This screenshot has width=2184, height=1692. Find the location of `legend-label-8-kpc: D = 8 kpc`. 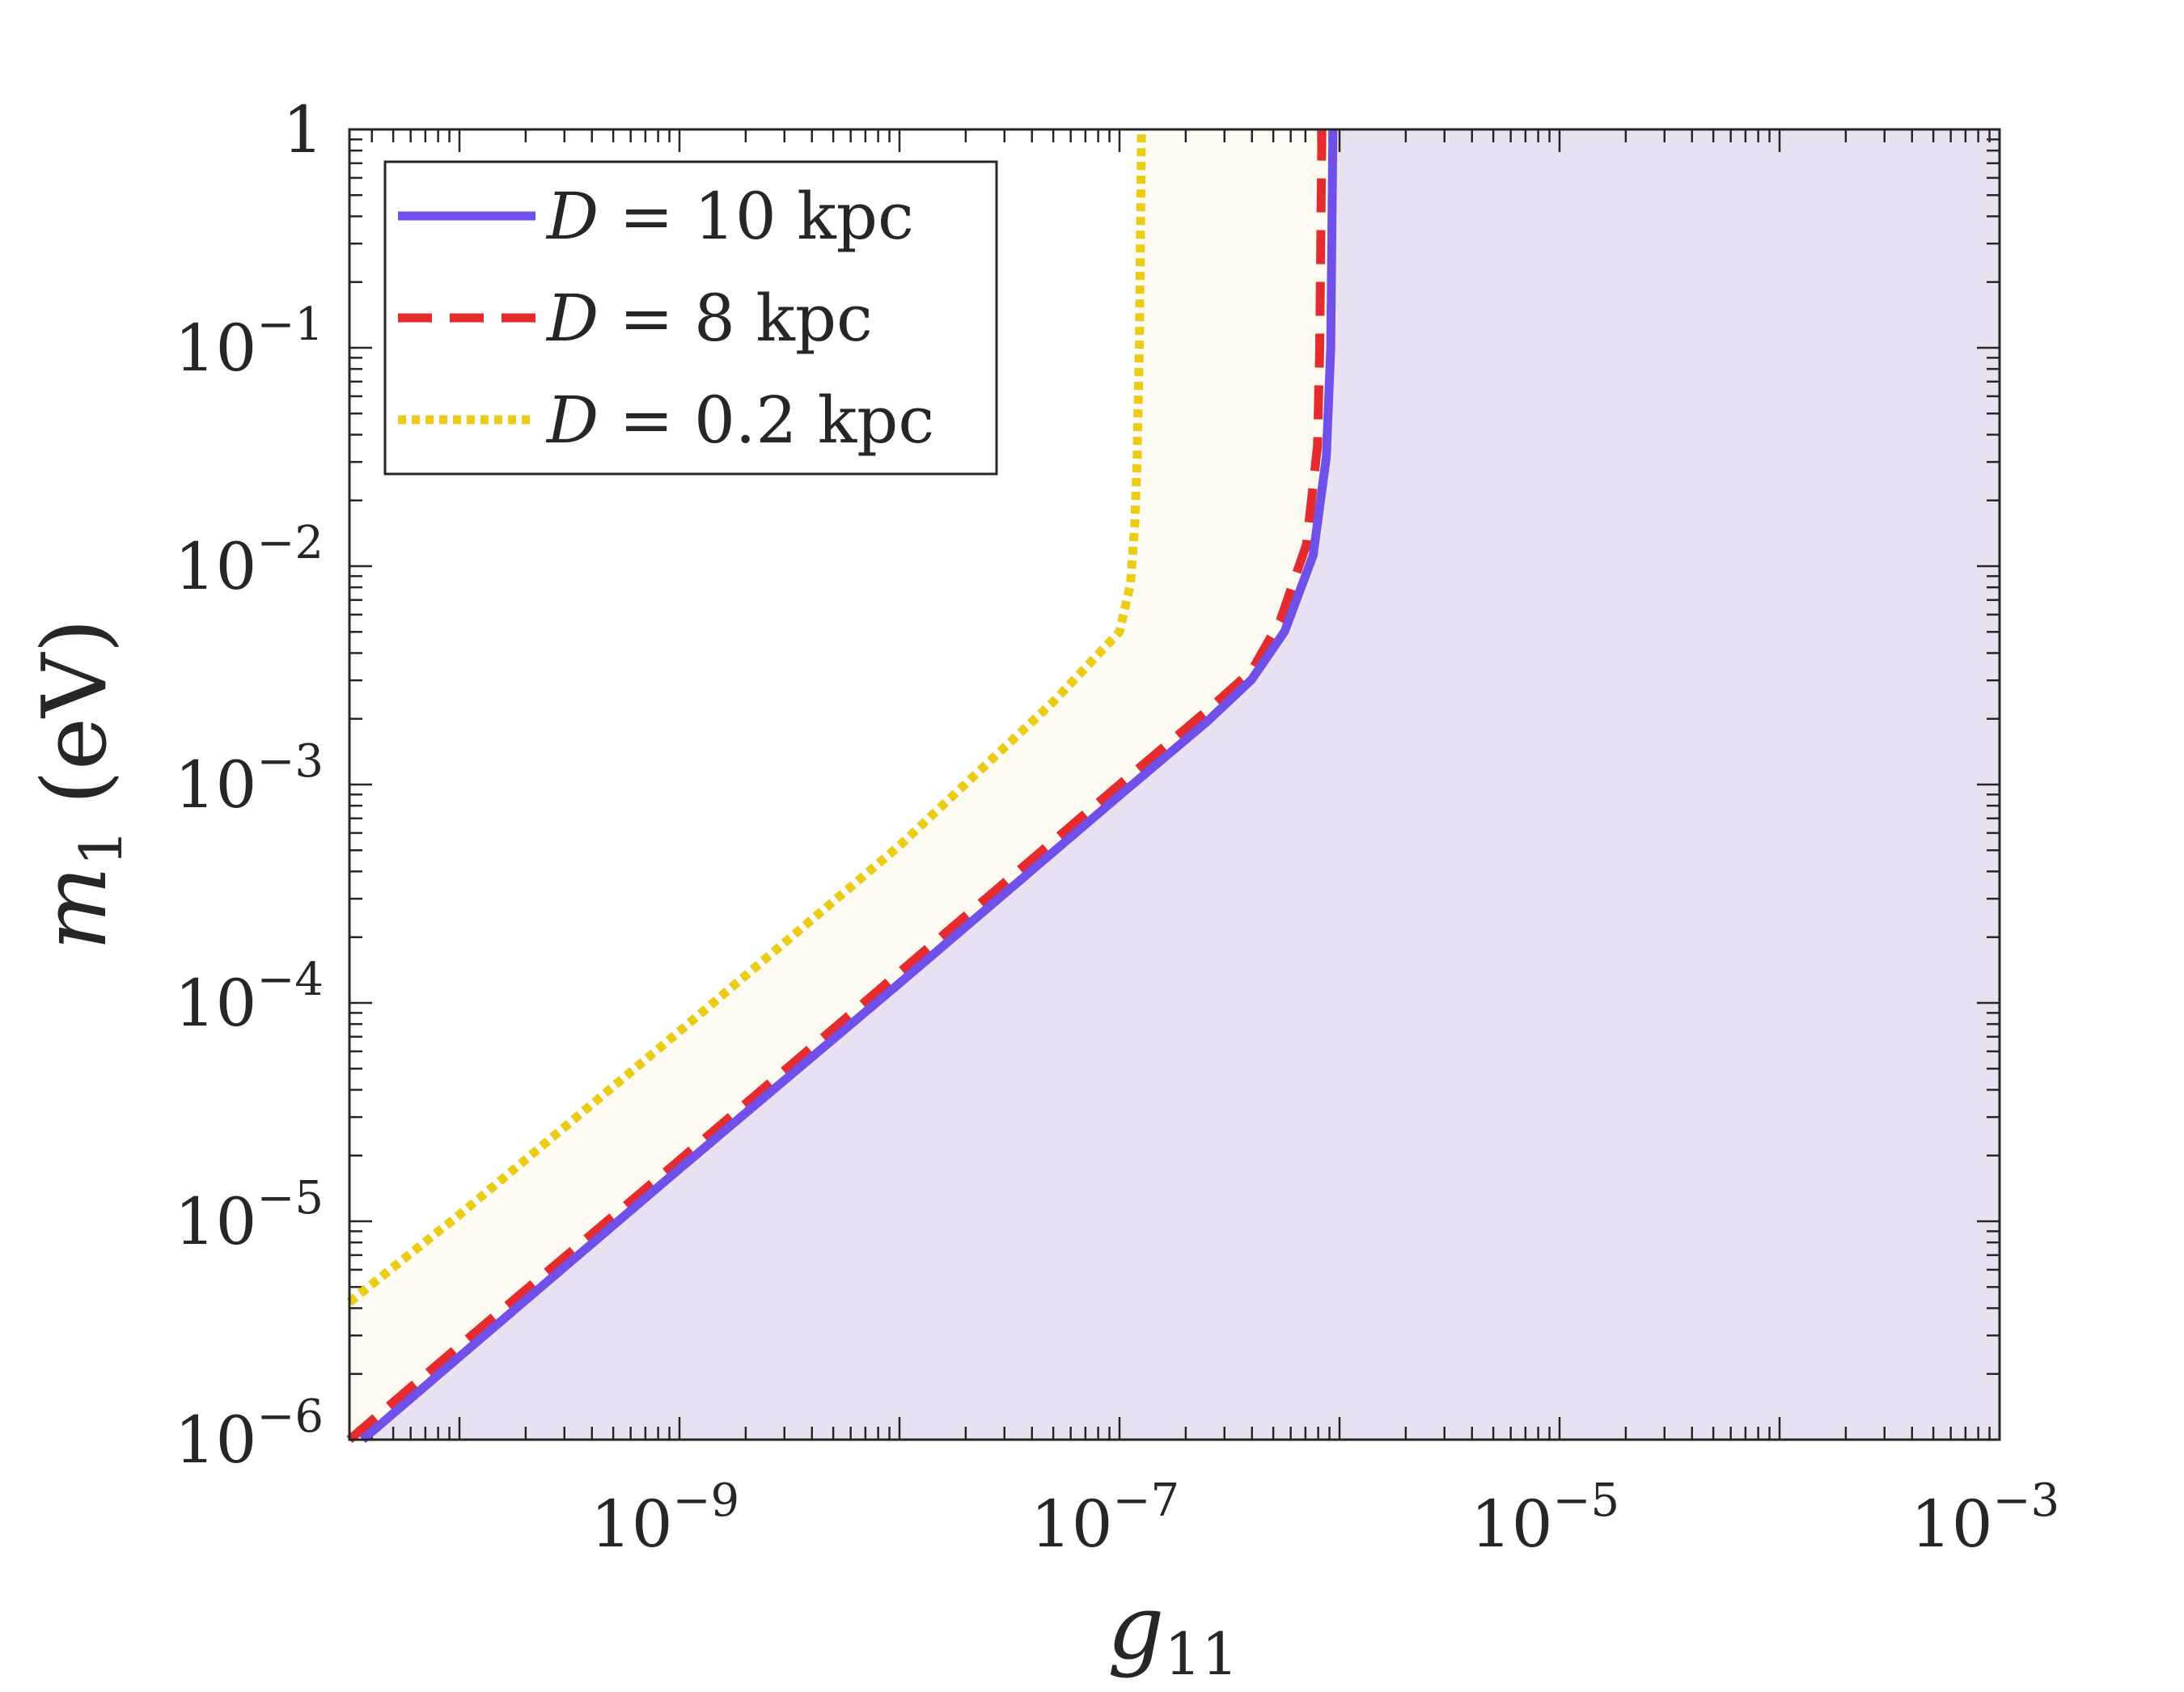

legend-label-8-kpc: D = 8 kpc is located at coordinates (709, 318).